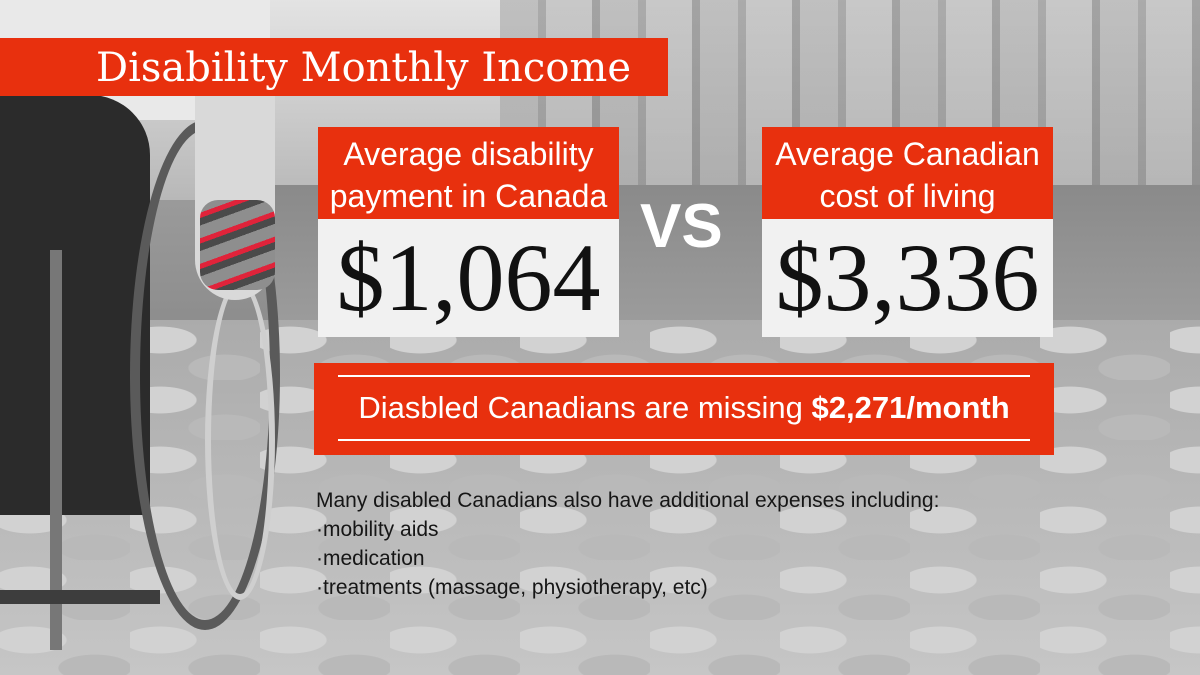 Image resolution: width=1200 pixels, height=675 pixels. Describe the element at coordinates (363, 68) in the screenshot. I see `page-title: Disability Monthly Income` at that location.